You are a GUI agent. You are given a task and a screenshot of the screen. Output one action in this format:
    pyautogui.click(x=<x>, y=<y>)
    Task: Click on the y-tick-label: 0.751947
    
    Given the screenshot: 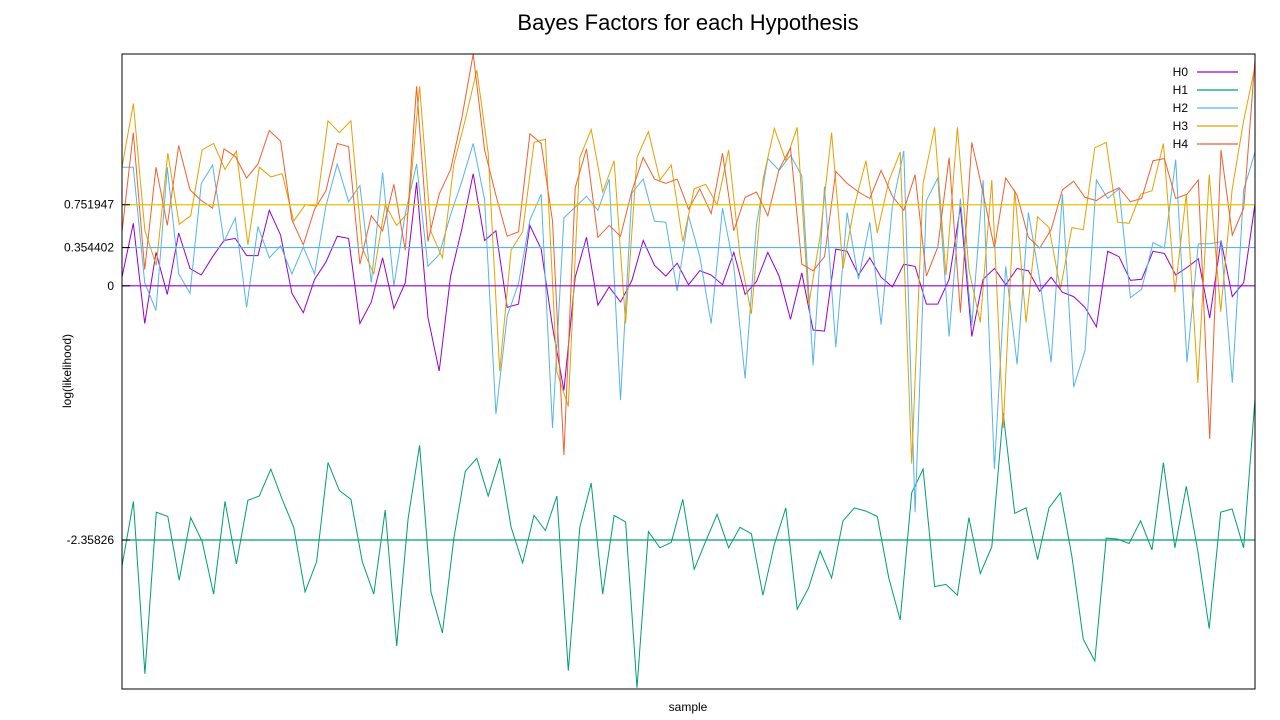 What is the action you would take?
    pyautogui.click(x=89, y=205)
    